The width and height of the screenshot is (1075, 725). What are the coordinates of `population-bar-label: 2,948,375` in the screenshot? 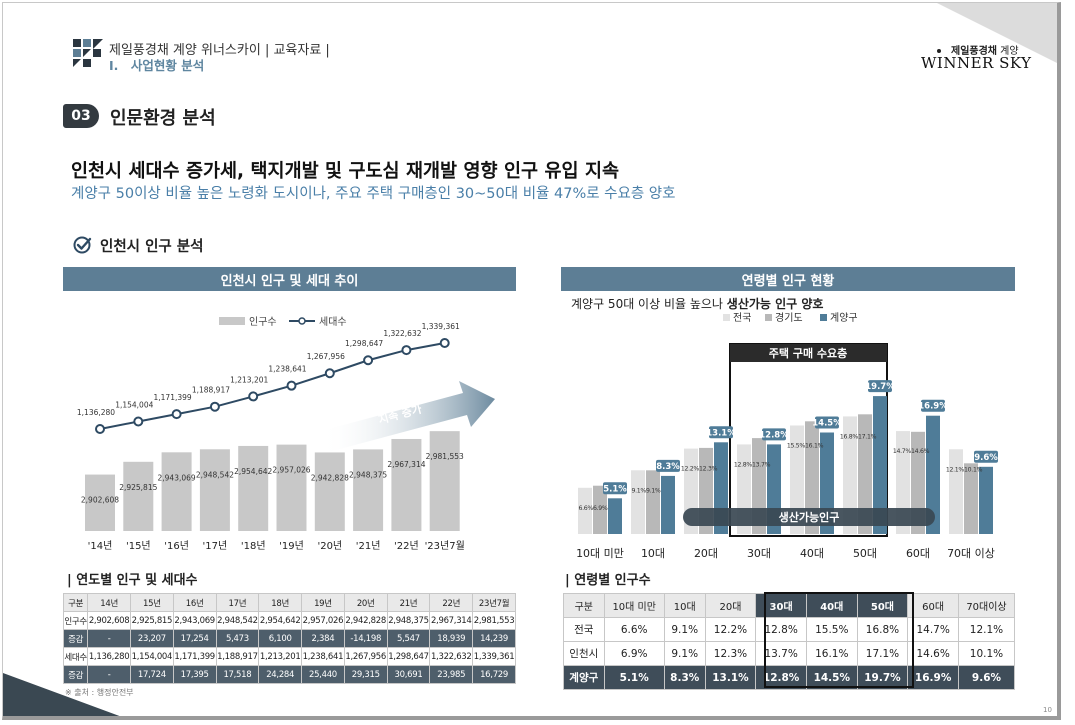 It's located at (368, 474).